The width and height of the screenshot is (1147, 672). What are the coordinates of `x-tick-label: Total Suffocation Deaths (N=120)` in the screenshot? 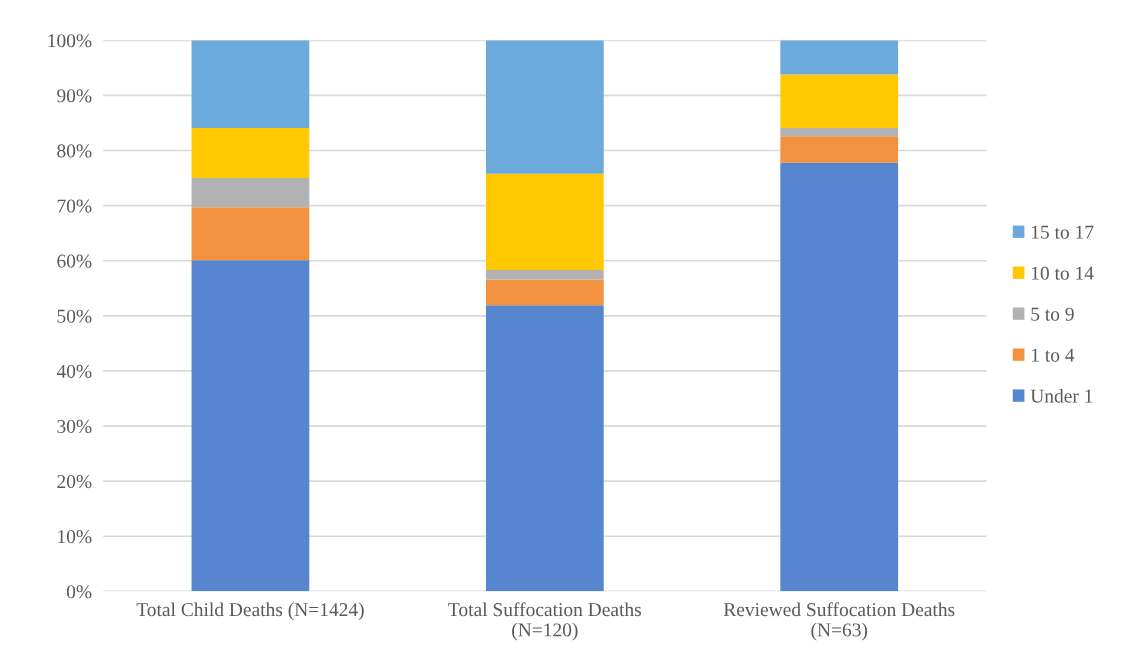 It's located at (544, 621).